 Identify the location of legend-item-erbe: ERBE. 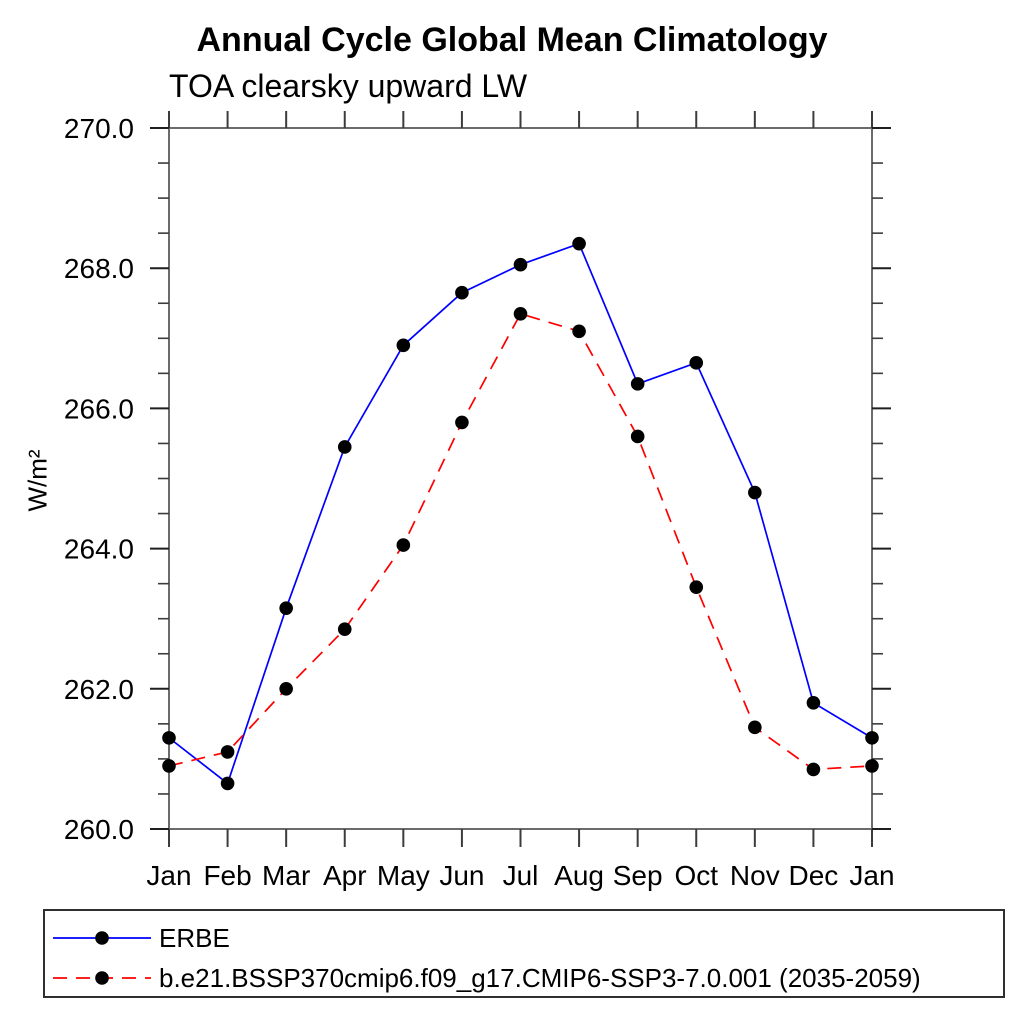
(139, 938).